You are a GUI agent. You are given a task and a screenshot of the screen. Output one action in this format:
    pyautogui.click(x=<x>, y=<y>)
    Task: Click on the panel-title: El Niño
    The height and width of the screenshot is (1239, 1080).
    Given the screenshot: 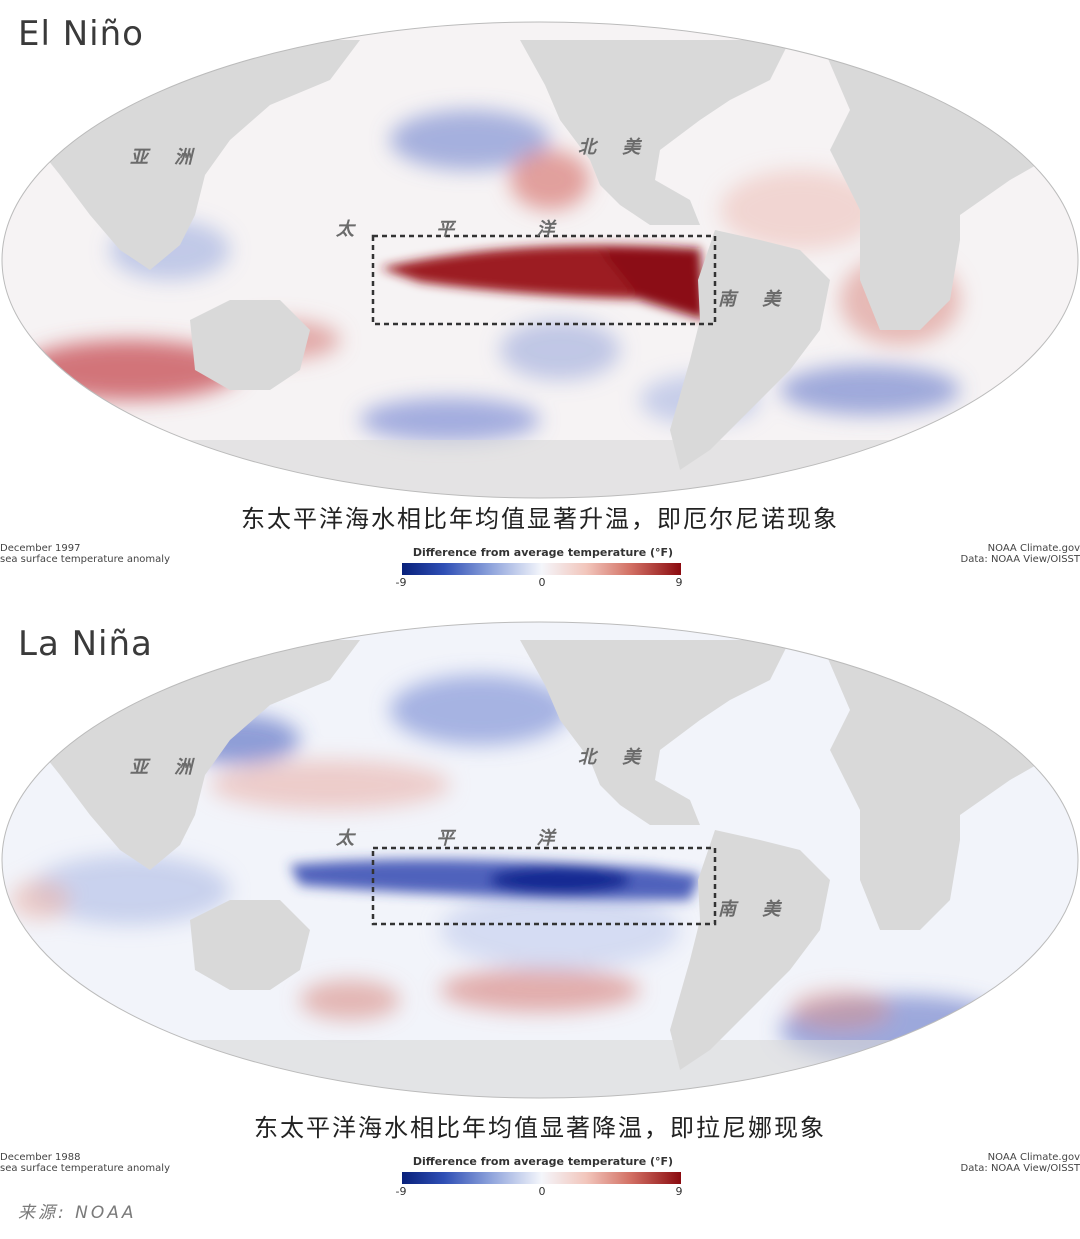 What is the action you would take?
    pyautogui.click(x=81, y=34)
    